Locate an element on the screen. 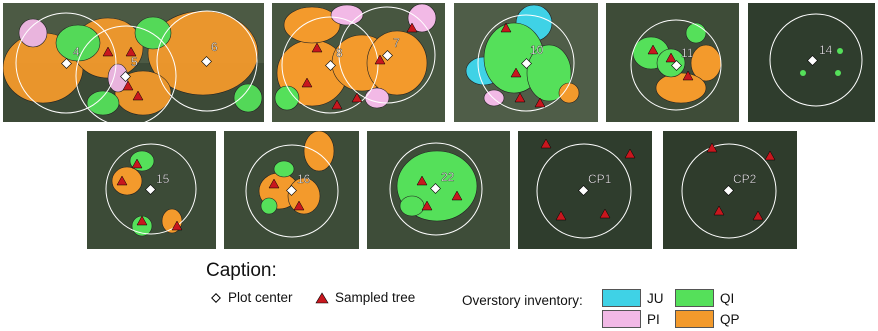 The image size is (878, 331). legend-species-ju: JU is located at coordinates (633, 298).